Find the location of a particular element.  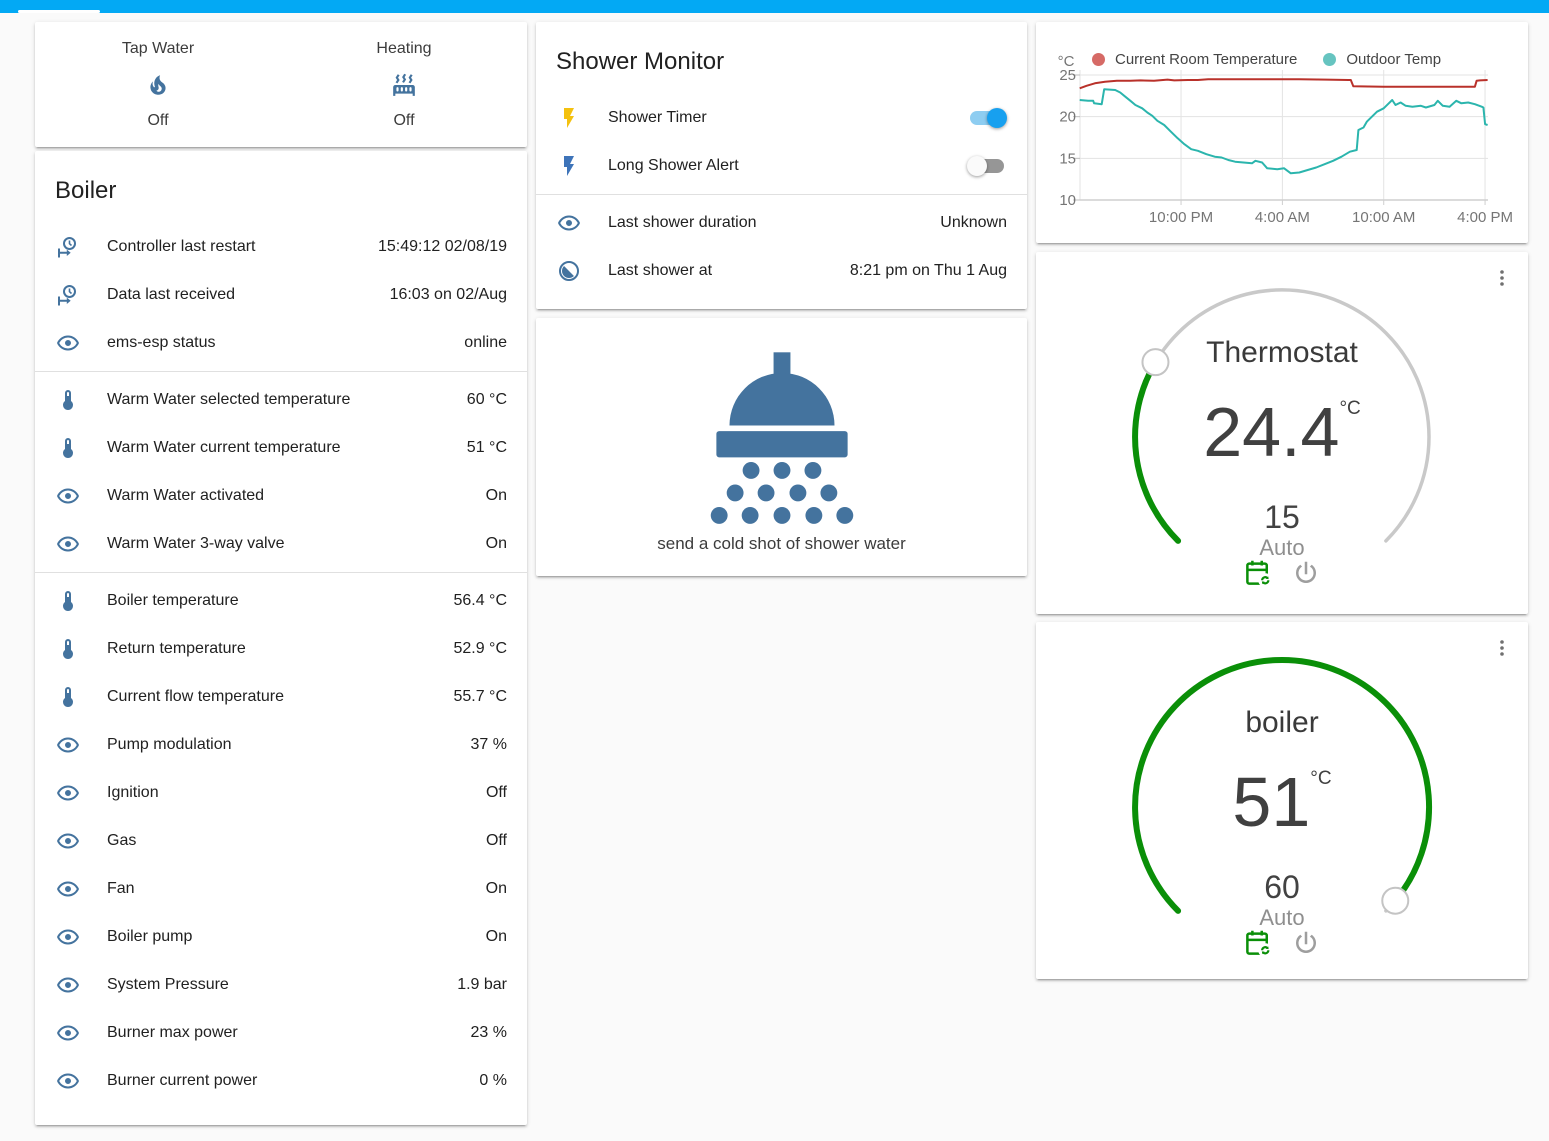

thermostat-dial is located at coordinates (1282, 433).